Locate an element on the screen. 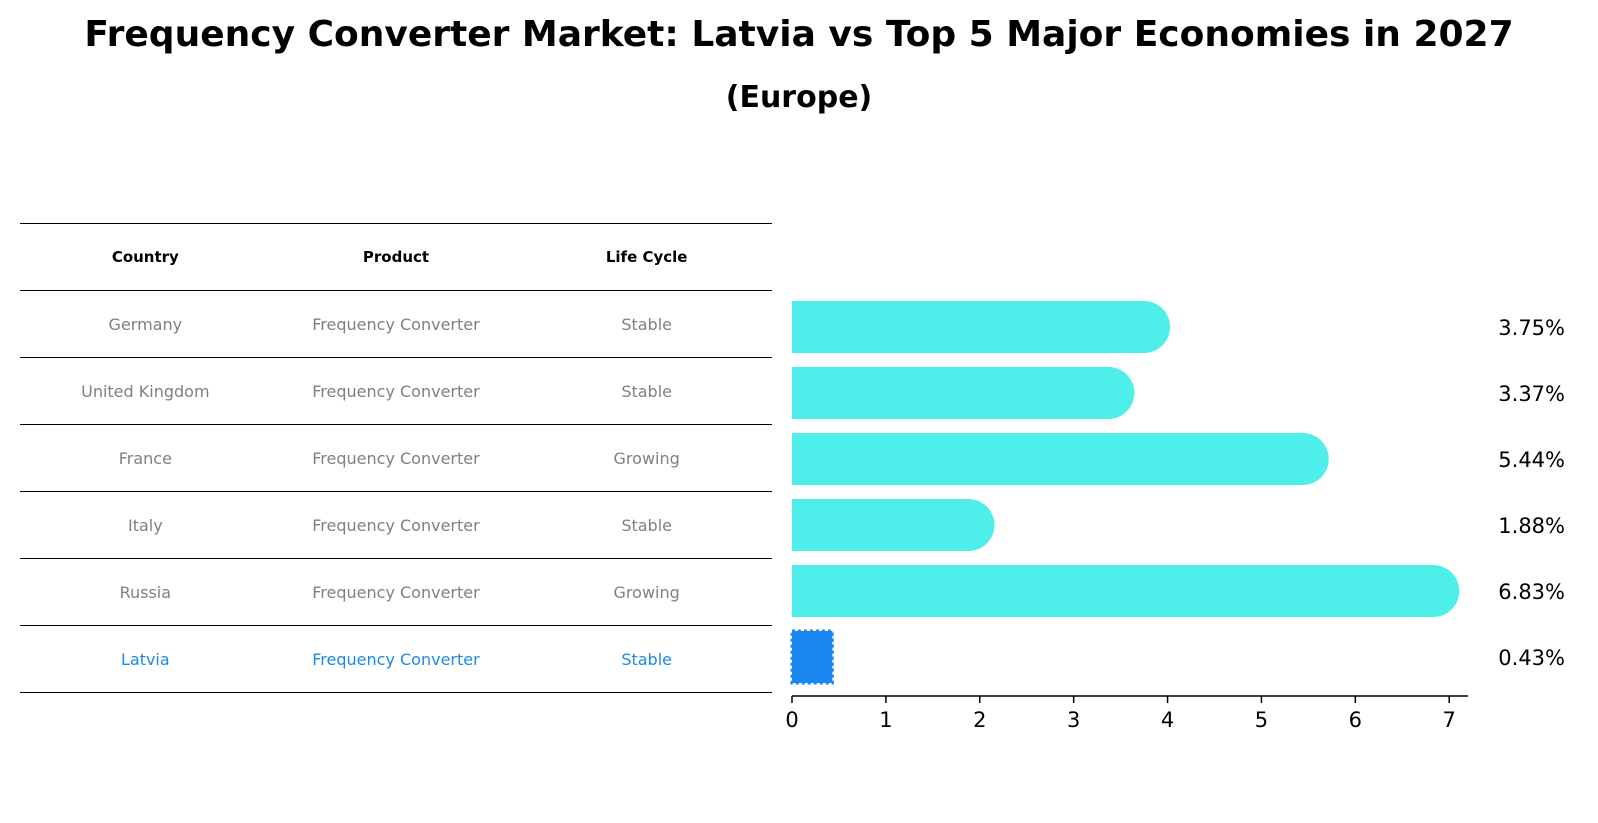 The image size is (1598, 823). table-row: Germany Frequency Converter Stable is located at coordinates (396, 324).